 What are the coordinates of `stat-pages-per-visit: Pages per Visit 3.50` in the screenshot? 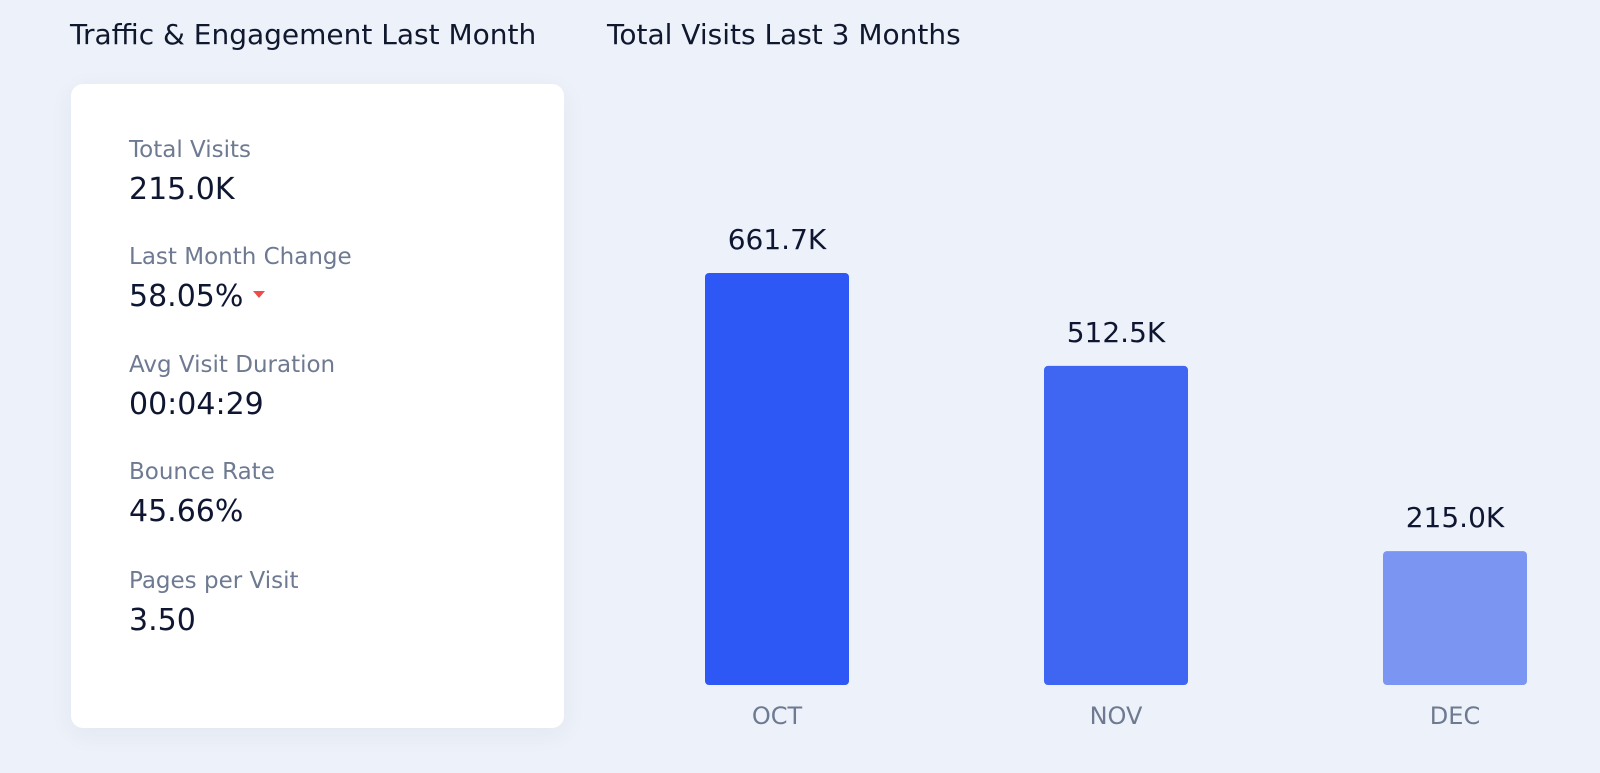 It's located at (214, 603).